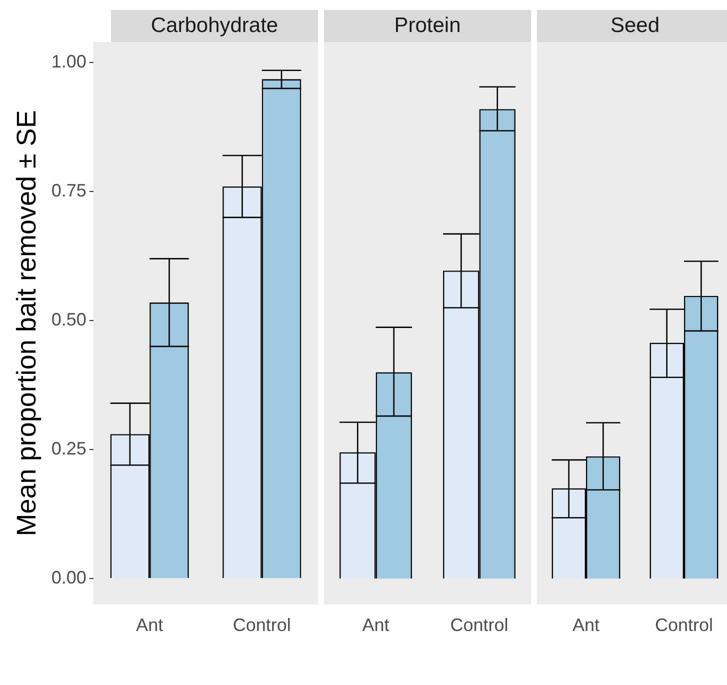 This screenshot has height=685, width=727. What do you see at coordinates (427, 26) in the screenshot?
I see `chart-title: Protein` at bounding box center [427, 26].